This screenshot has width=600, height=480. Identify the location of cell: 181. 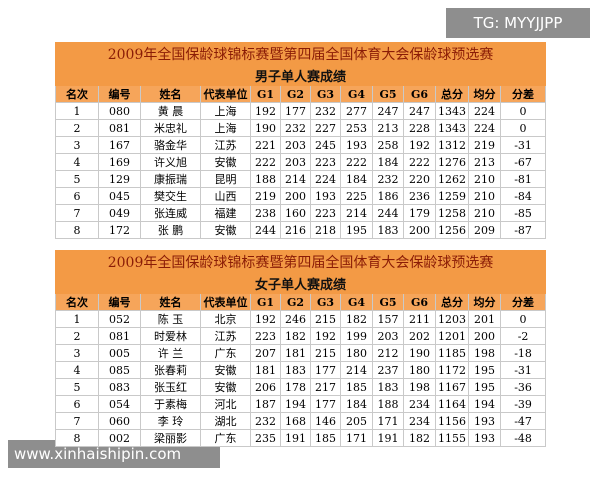
(265, 370).